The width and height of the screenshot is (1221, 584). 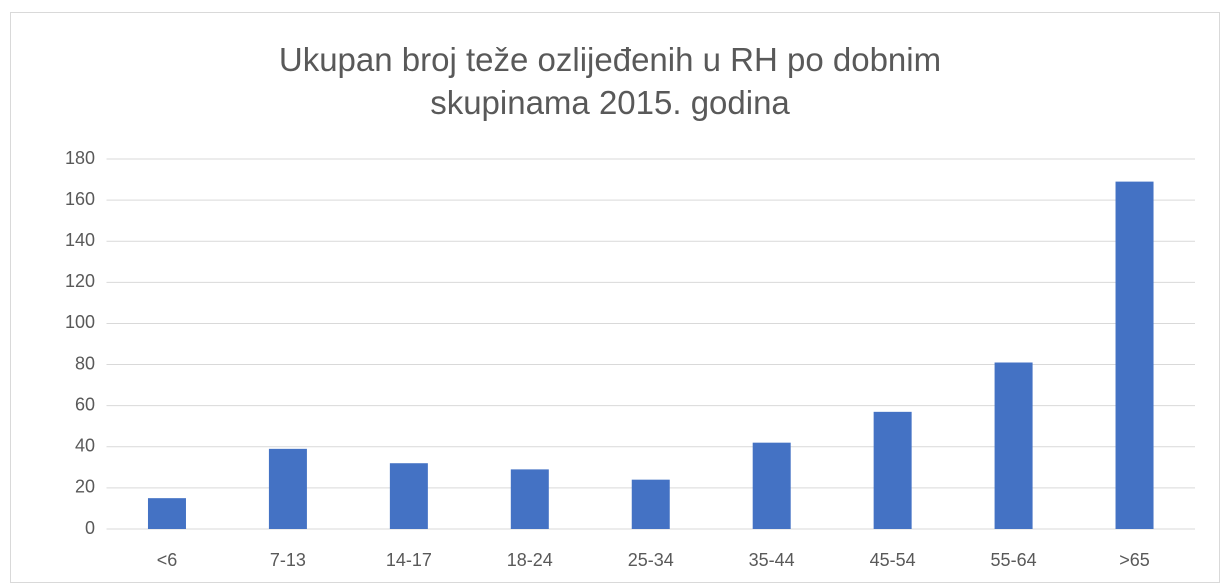 I want to click on x-tick-label: 25-34, so click(x=651, y=560).